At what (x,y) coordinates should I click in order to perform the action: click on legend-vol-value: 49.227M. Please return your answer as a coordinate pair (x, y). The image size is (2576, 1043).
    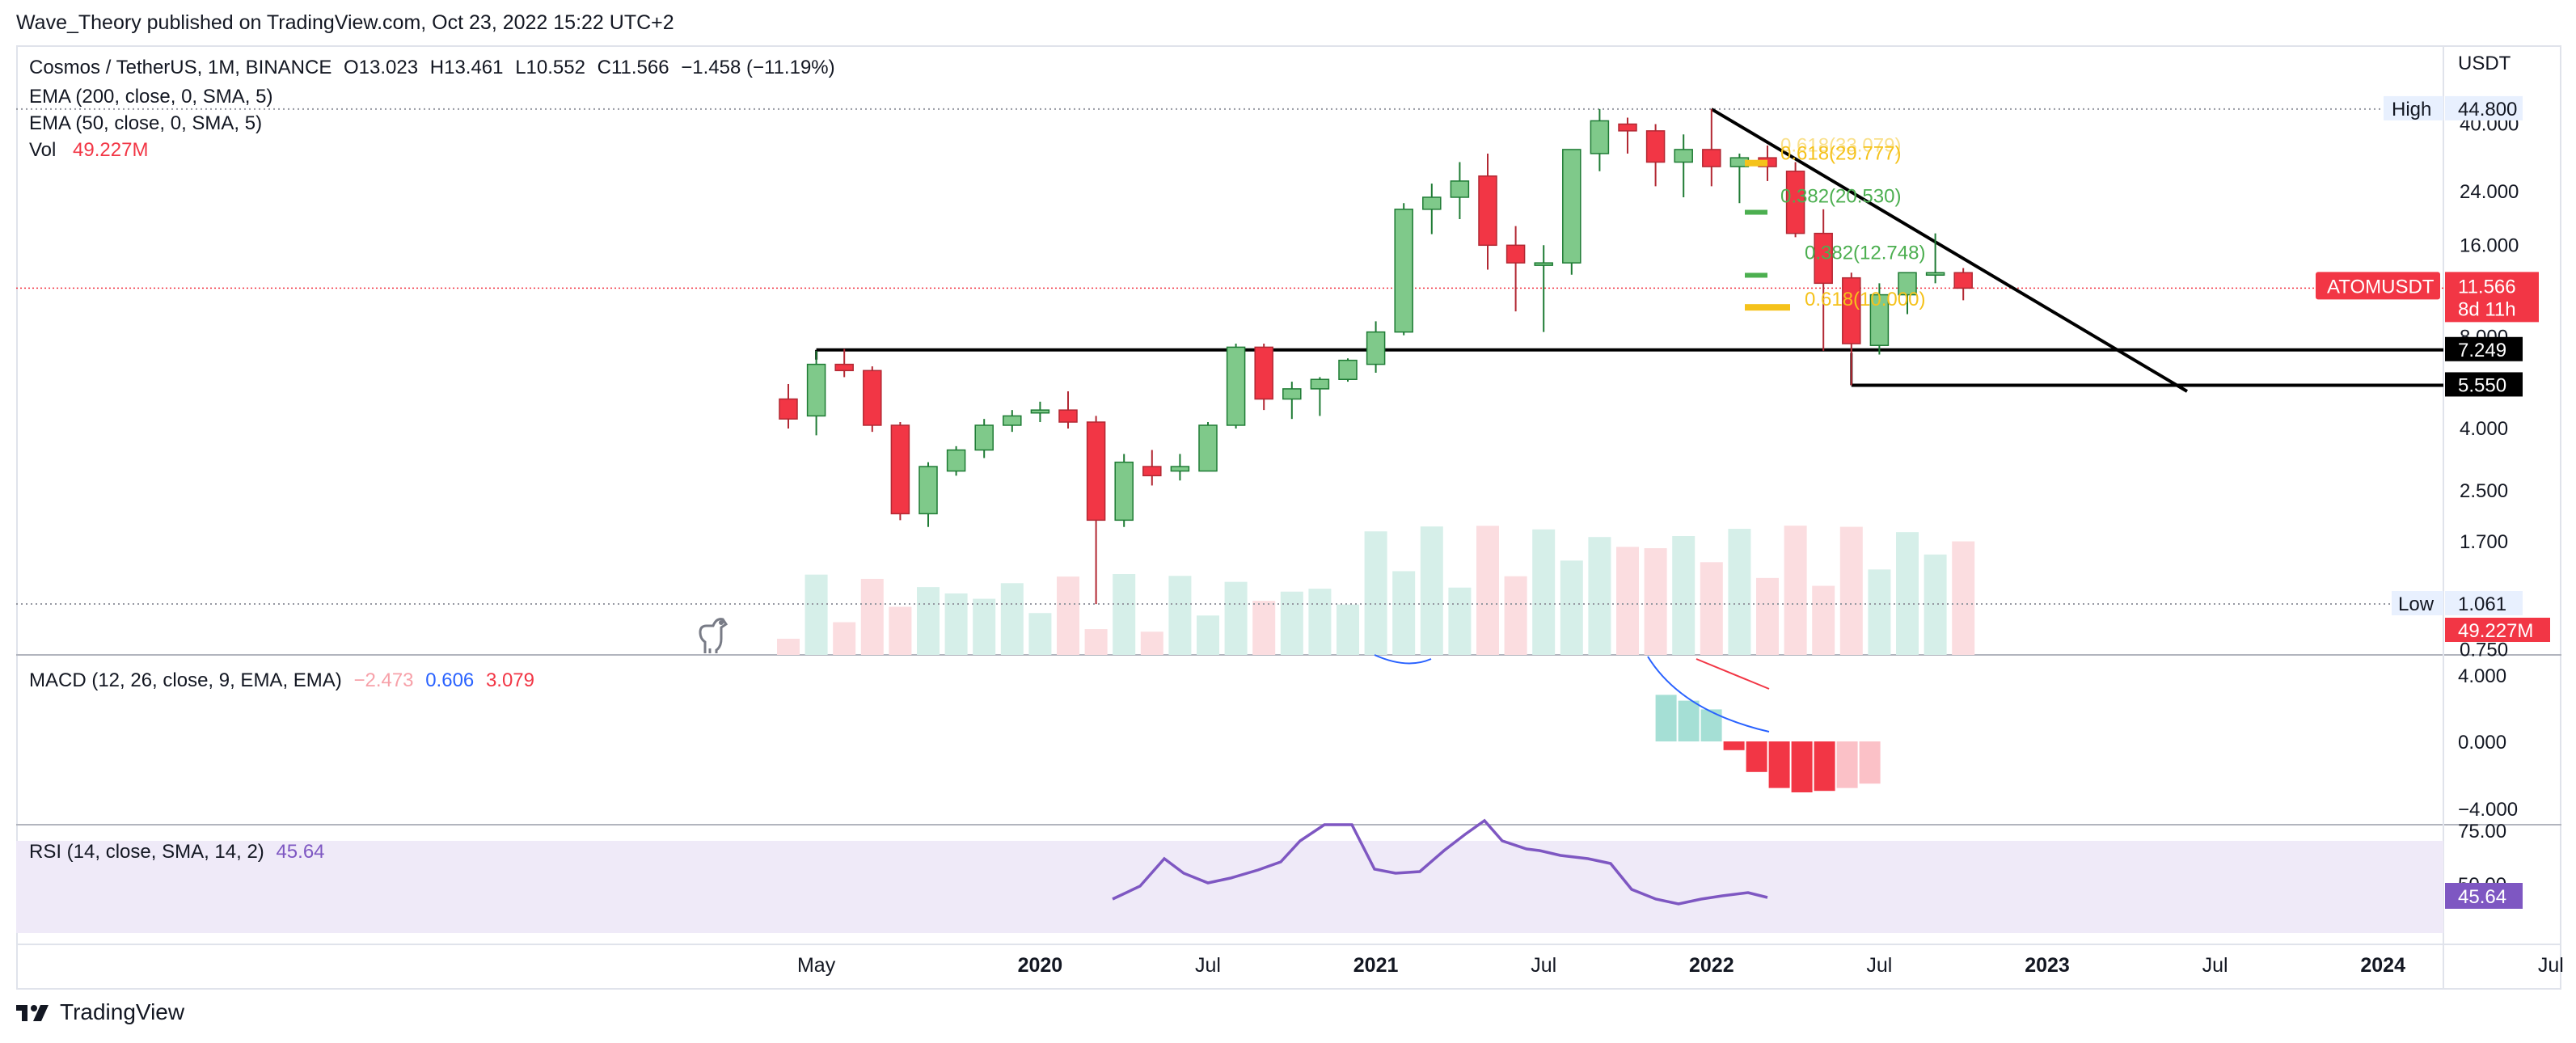
    Looking at the image, I should click on (111, 150).